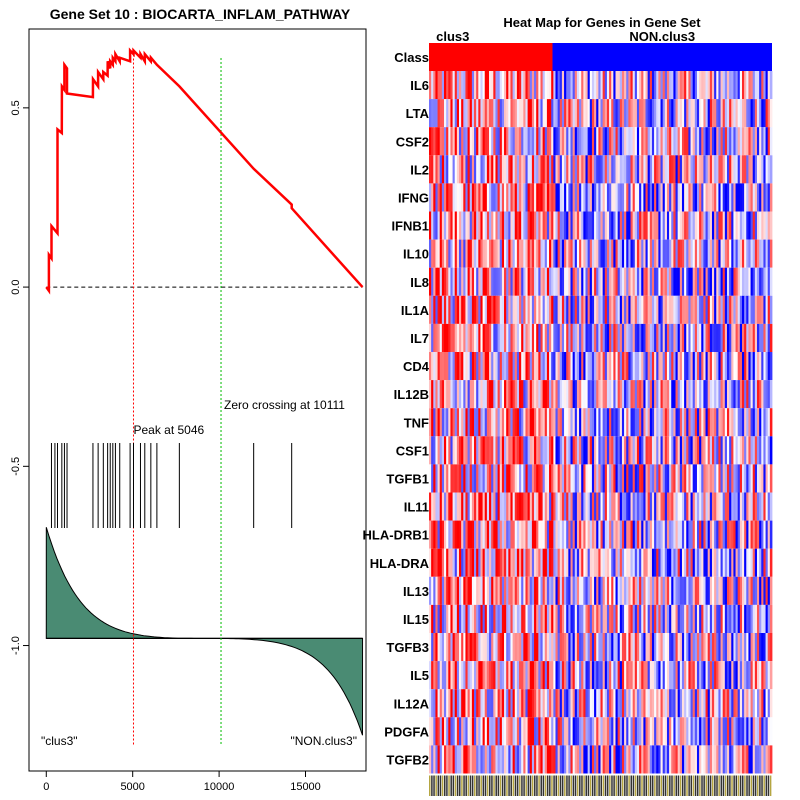  What do you see at coordinates (415, 310) in the screenshot?
I see `gene-label: IL1A` at bounding box center [415, 310].